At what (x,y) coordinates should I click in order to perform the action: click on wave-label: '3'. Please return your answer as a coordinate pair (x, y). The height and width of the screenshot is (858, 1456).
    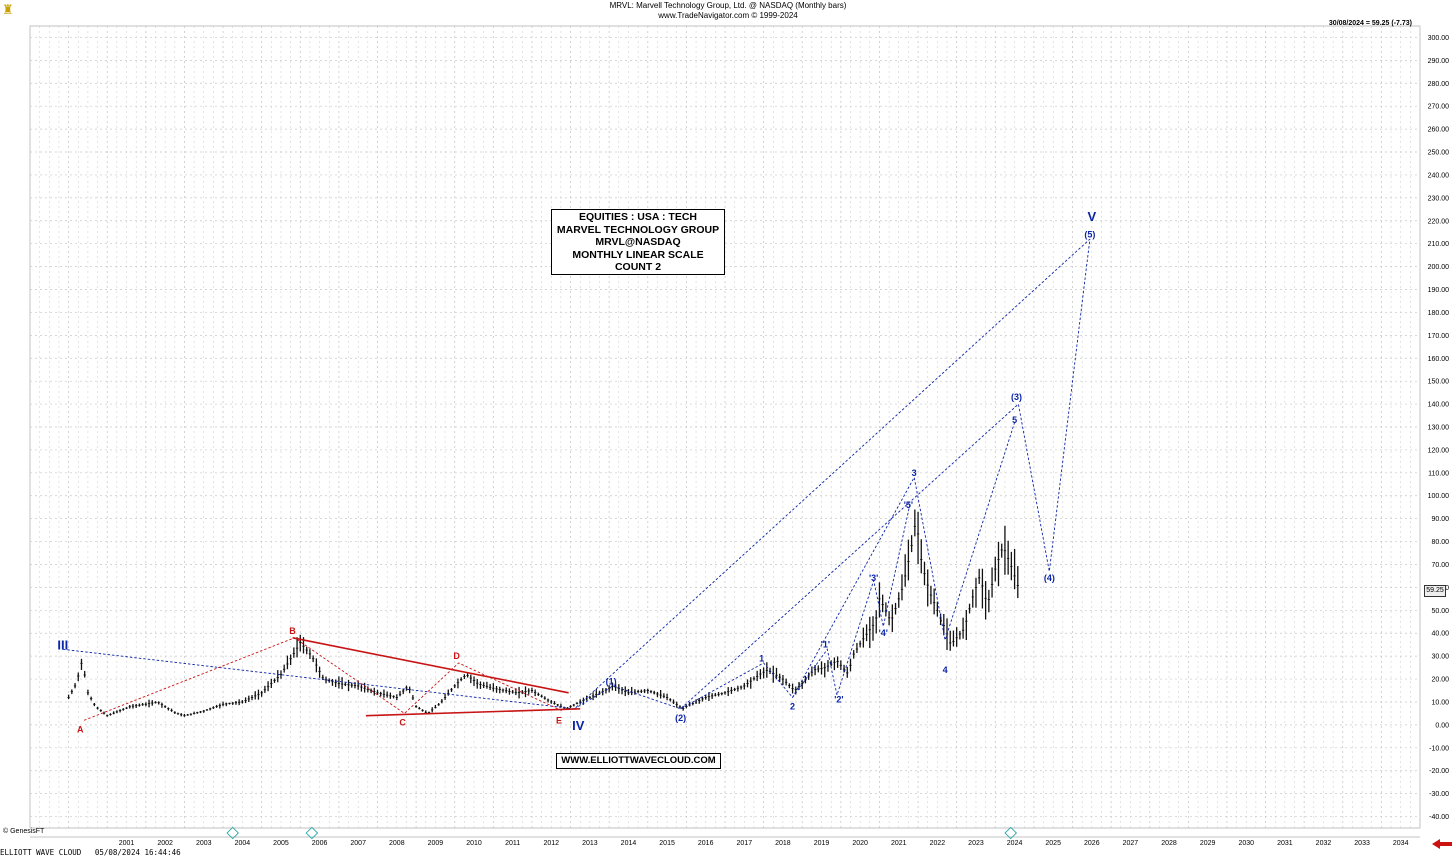
    Looking at the image, I should click on (873, 578).